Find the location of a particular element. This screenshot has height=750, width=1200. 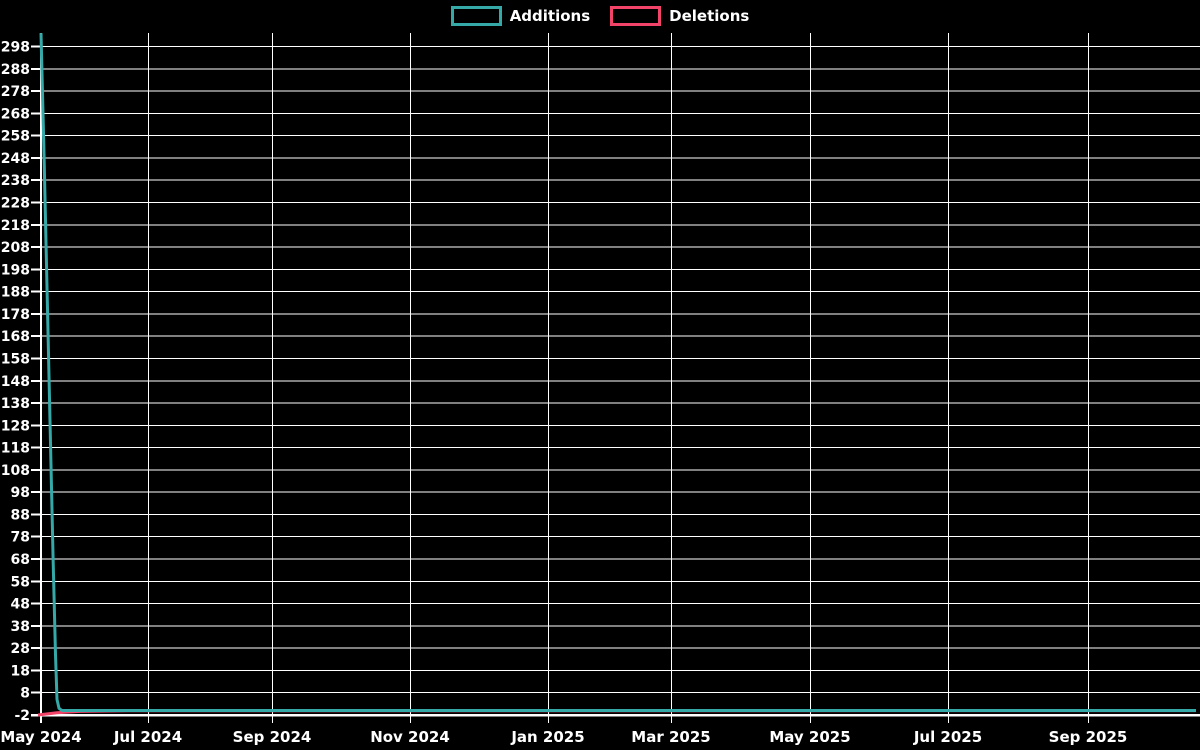

y-tick-label: 48 is located at coordinates (20, 605).